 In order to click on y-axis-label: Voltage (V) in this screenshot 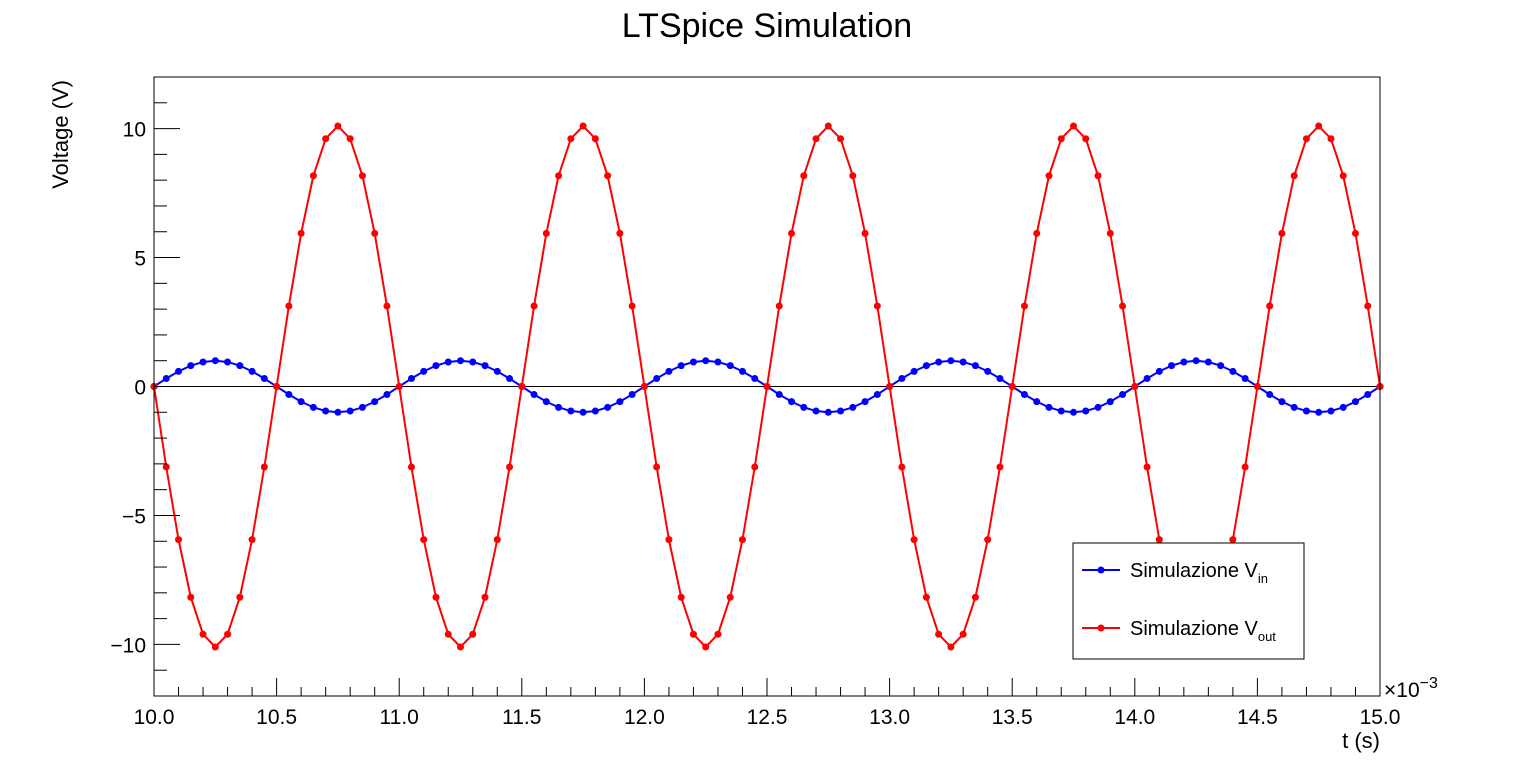, I will do `click(60, 134)`.